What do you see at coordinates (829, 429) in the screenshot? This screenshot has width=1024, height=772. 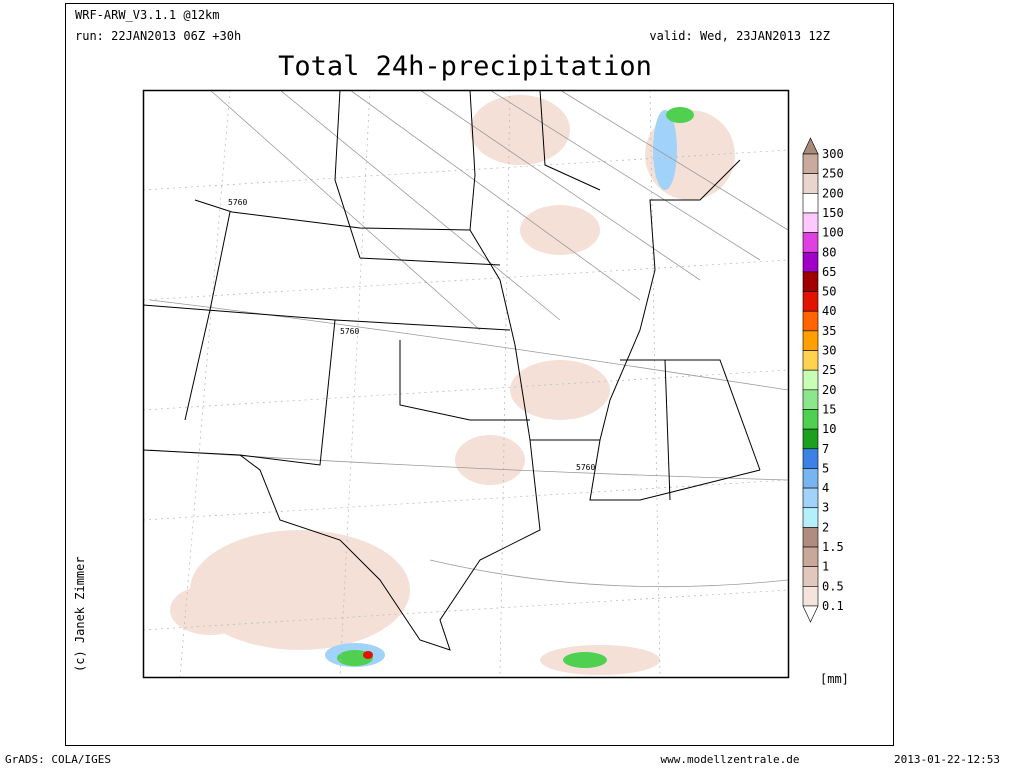 I see `colorbar-label: 10` at bounding box center [829, 429].